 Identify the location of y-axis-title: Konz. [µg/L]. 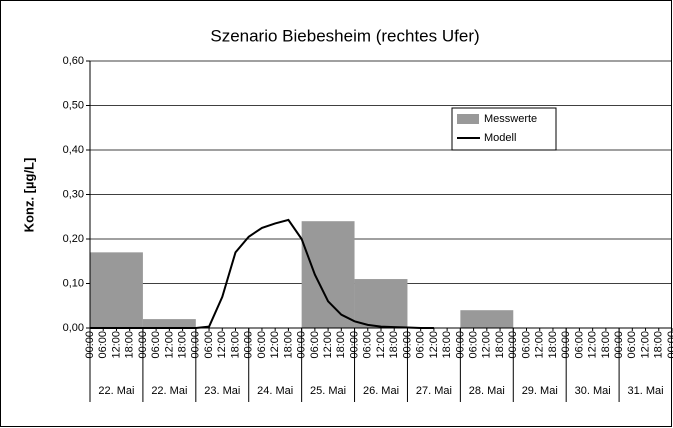
(28, 195).